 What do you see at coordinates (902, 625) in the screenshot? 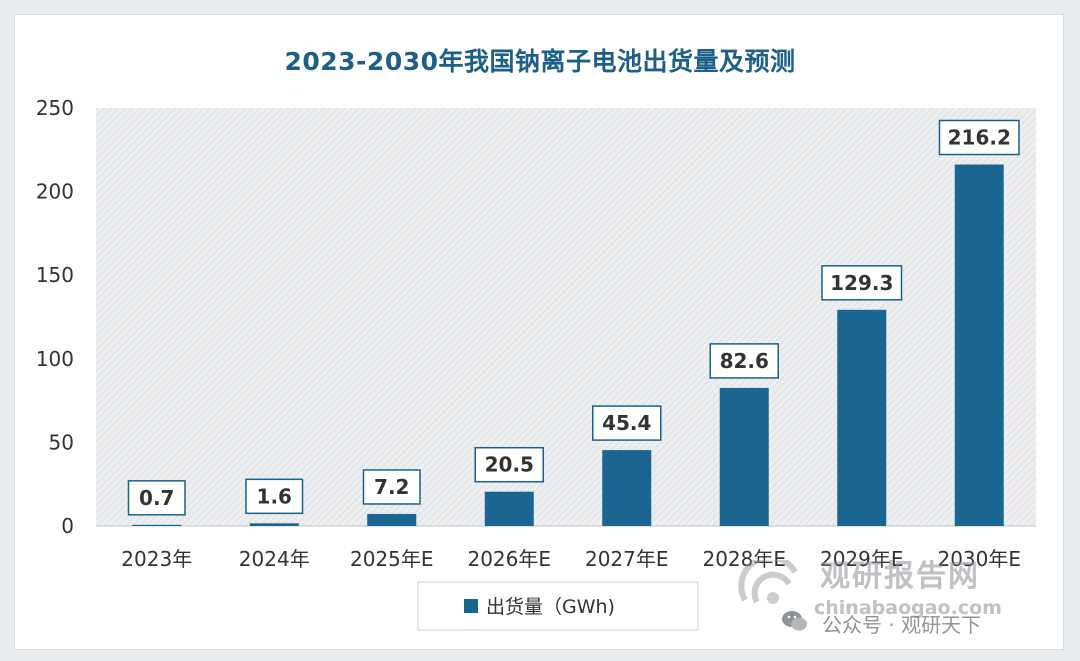
I see `watermark-publisher: 公众号 · 观研天下` at bounding box center [902, 625].